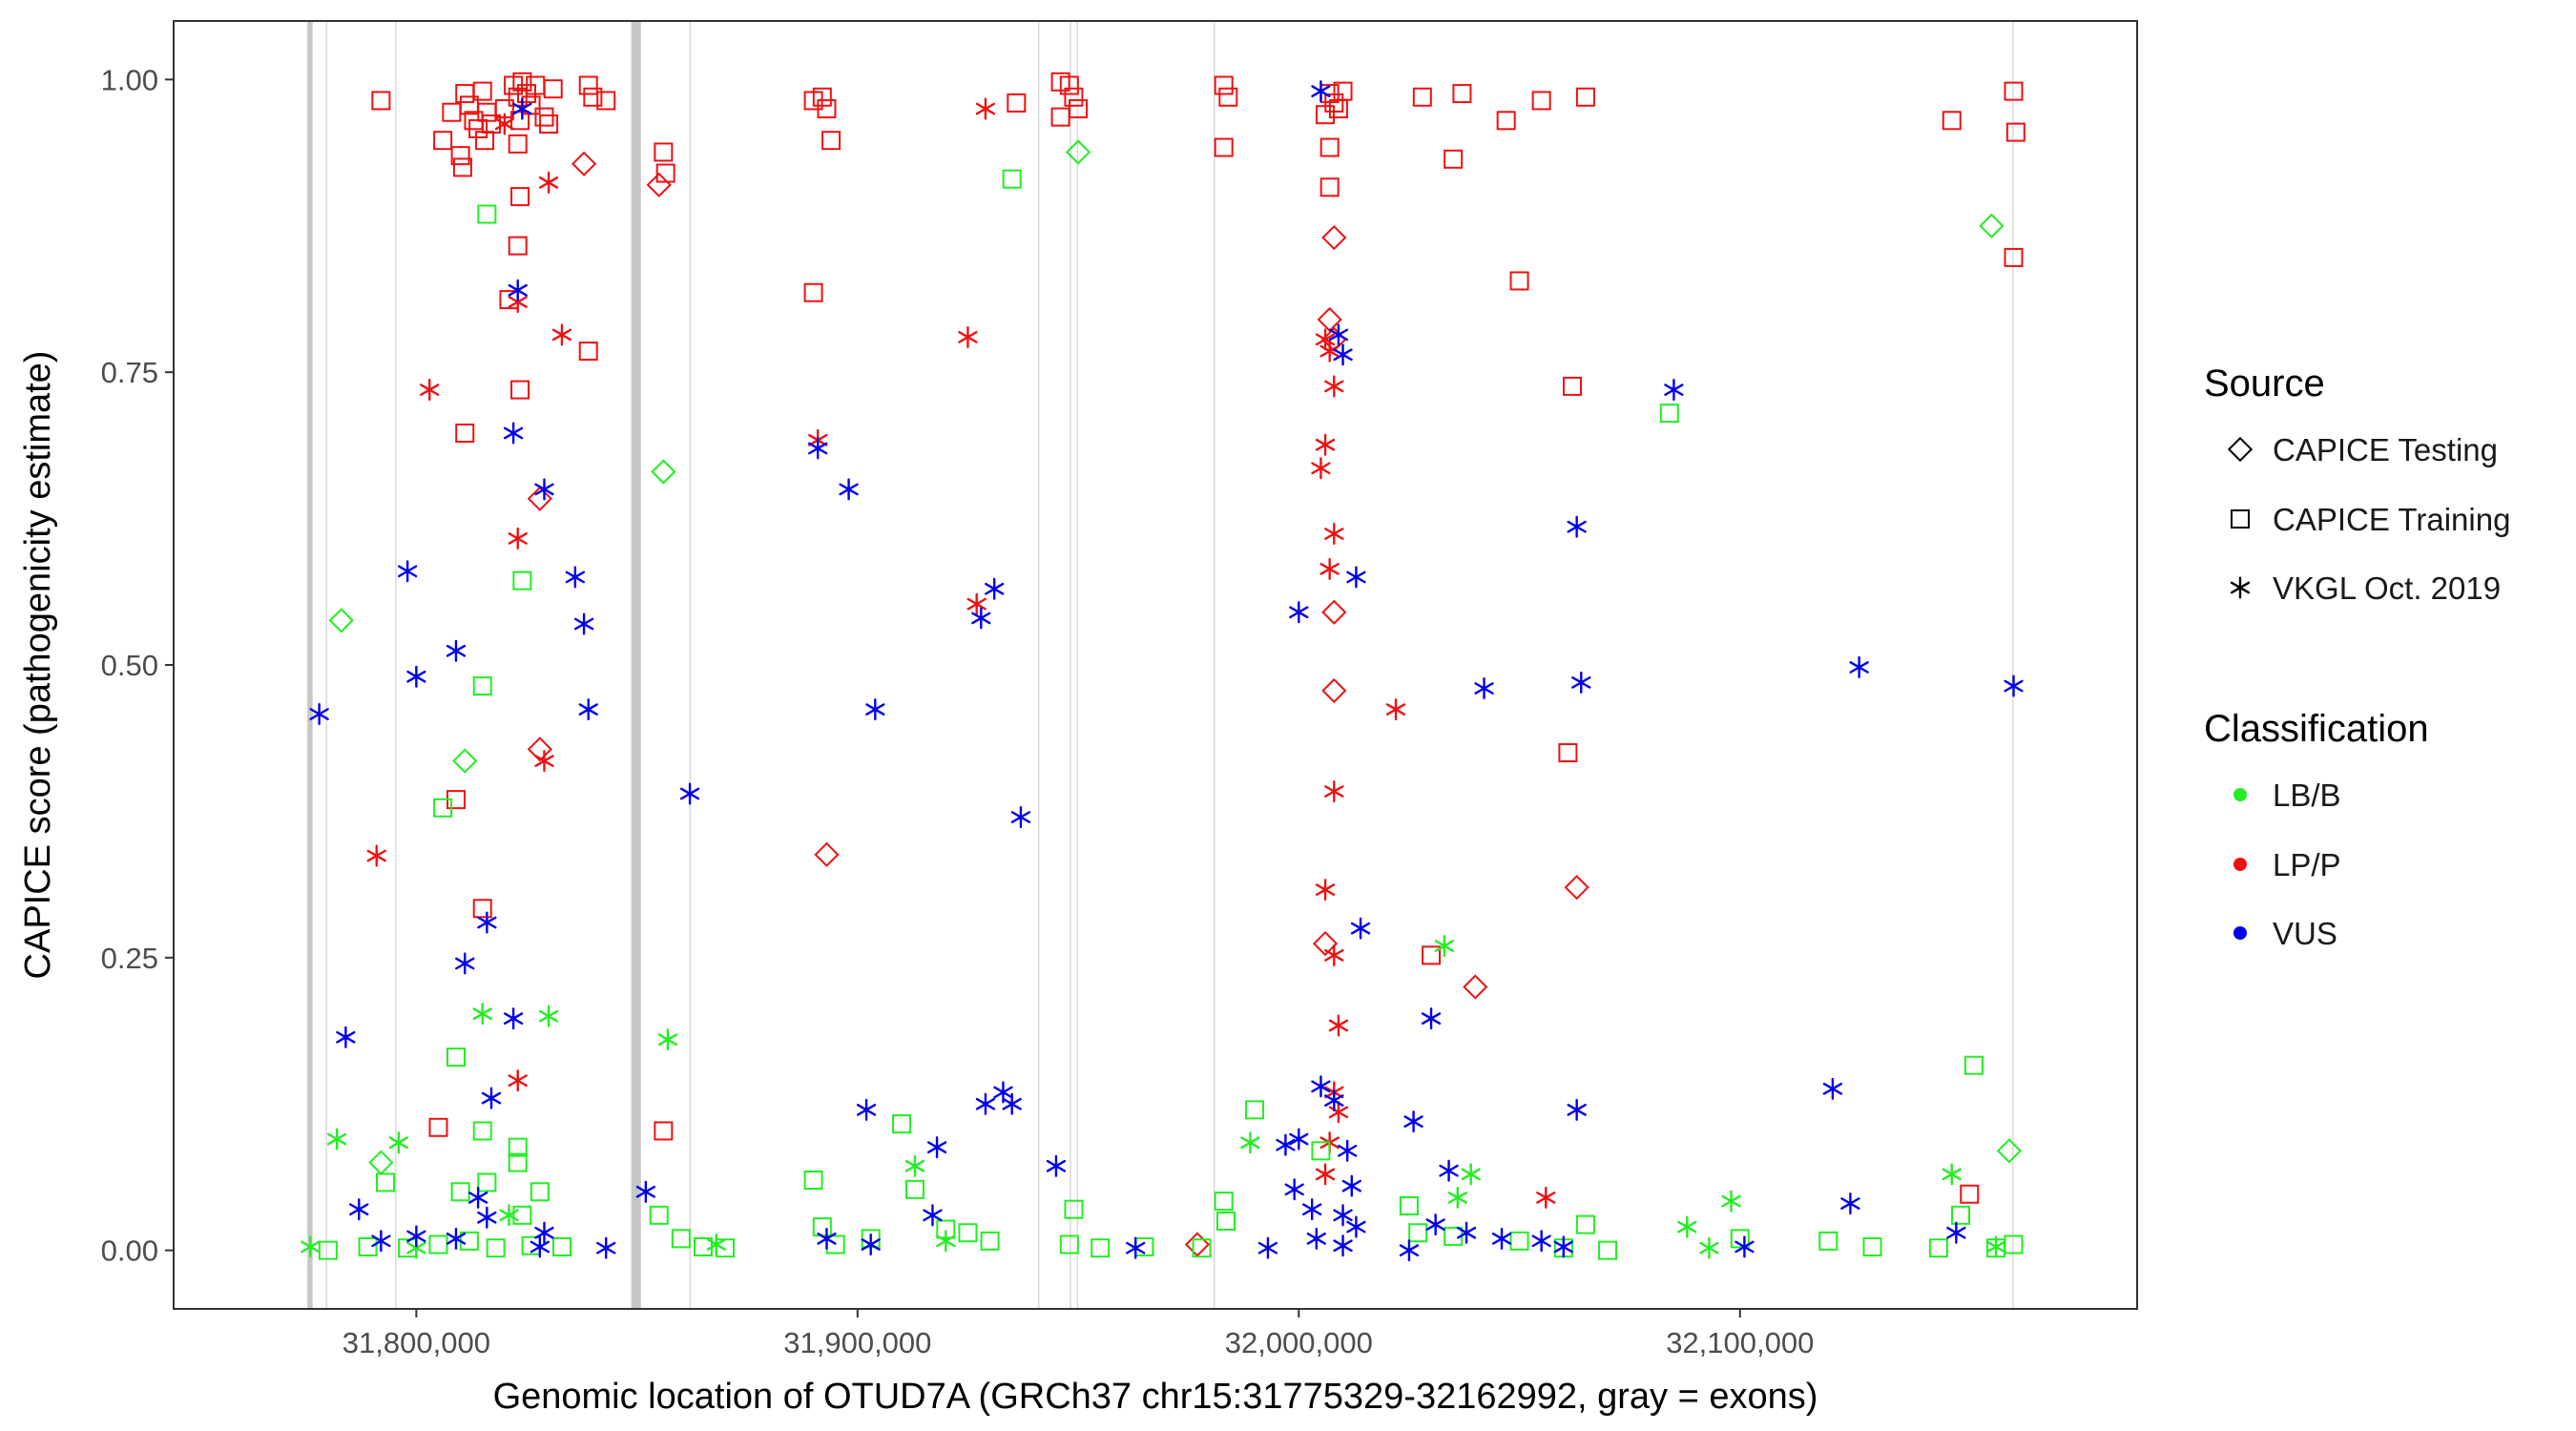  I want to click on x-tick-label: 32,000,000, so click(1299, 1342).